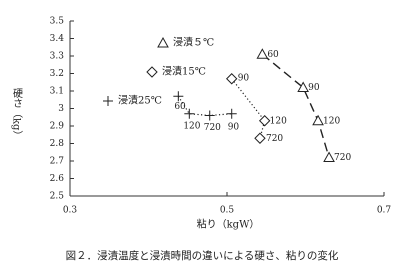  Describe the element at coordinates (57, 127) in the screenshot. I see `y-tick-label: 2.9` at that location.